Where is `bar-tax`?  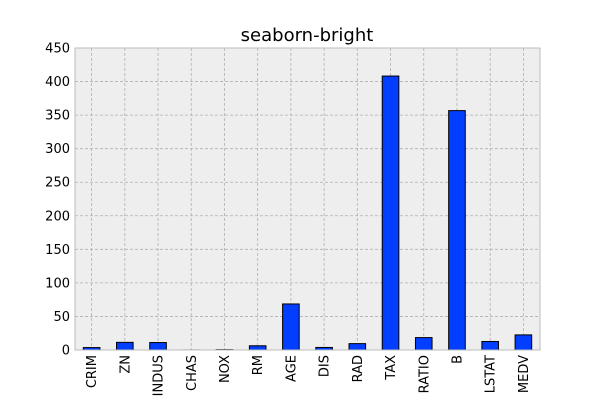 bar-tax is located at coordinates (390, 213).